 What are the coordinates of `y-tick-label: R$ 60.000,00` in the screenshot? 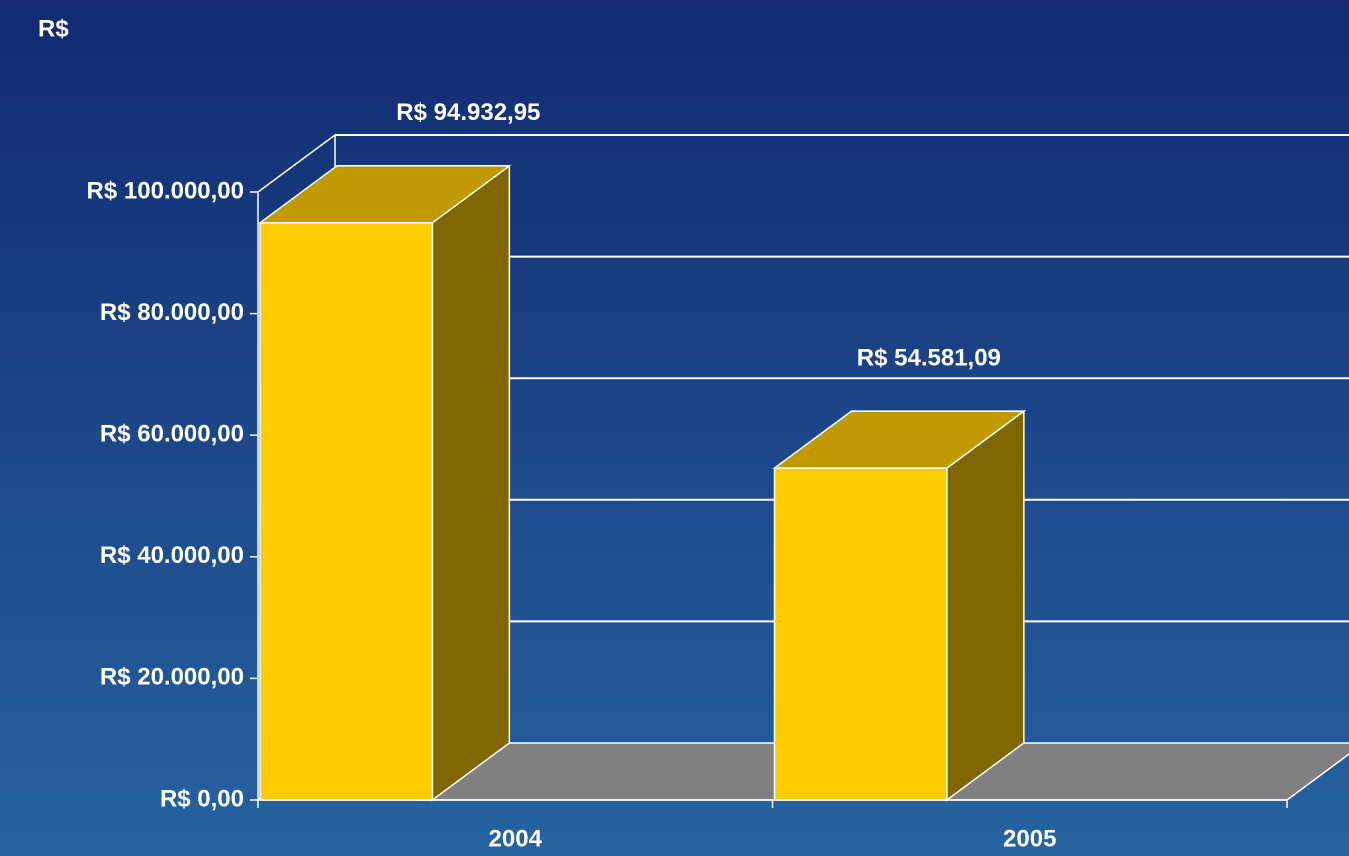 It's located at (172, 434).